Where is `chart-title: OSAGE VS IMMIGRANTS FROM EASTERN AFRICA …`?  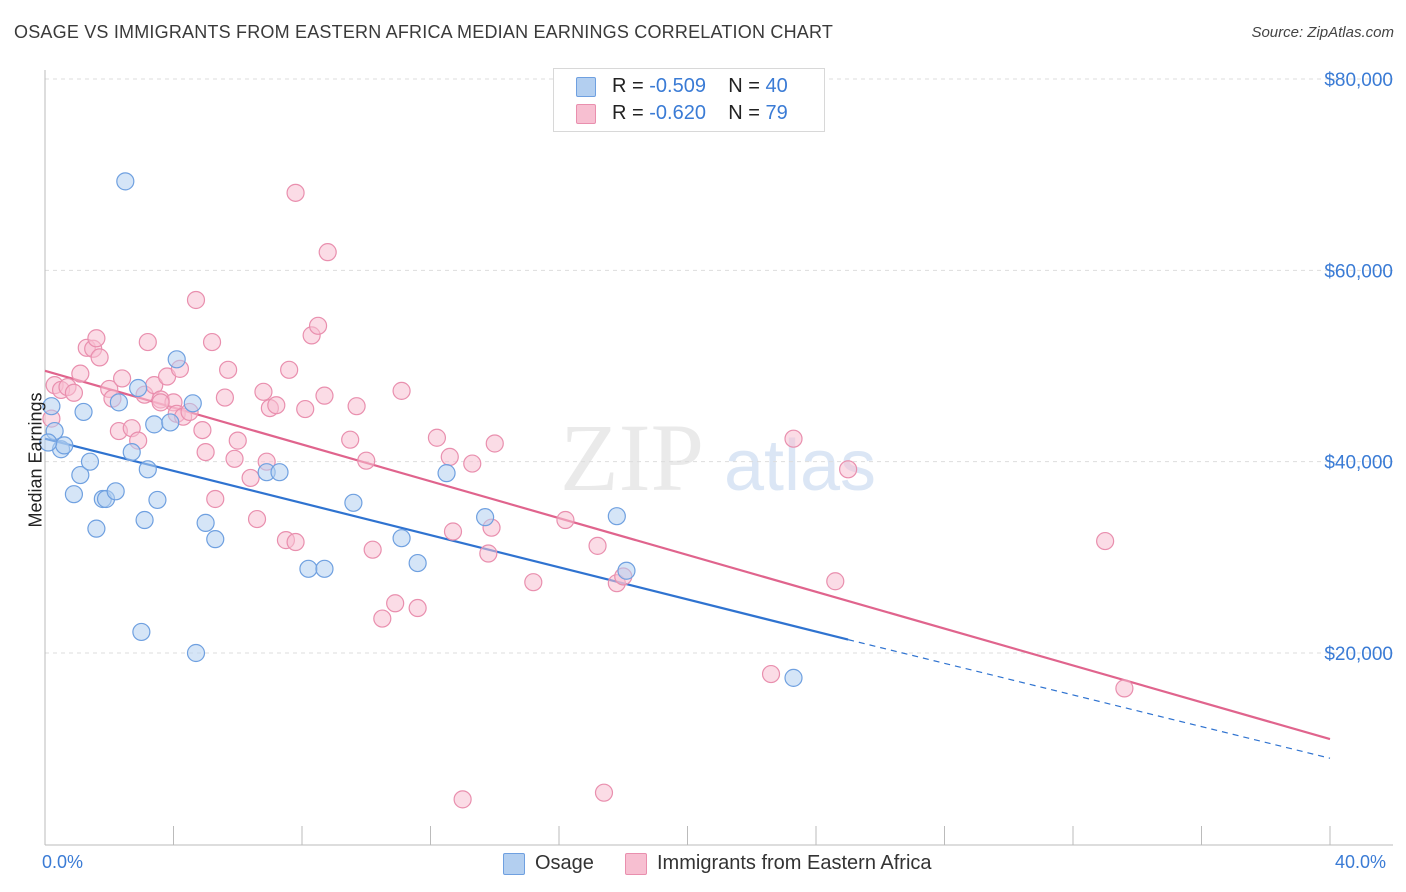 chart-title: OSAGE VS IMMIGRANTS FROM EASTERN AFRICA … is located at coordinates (424, 32).